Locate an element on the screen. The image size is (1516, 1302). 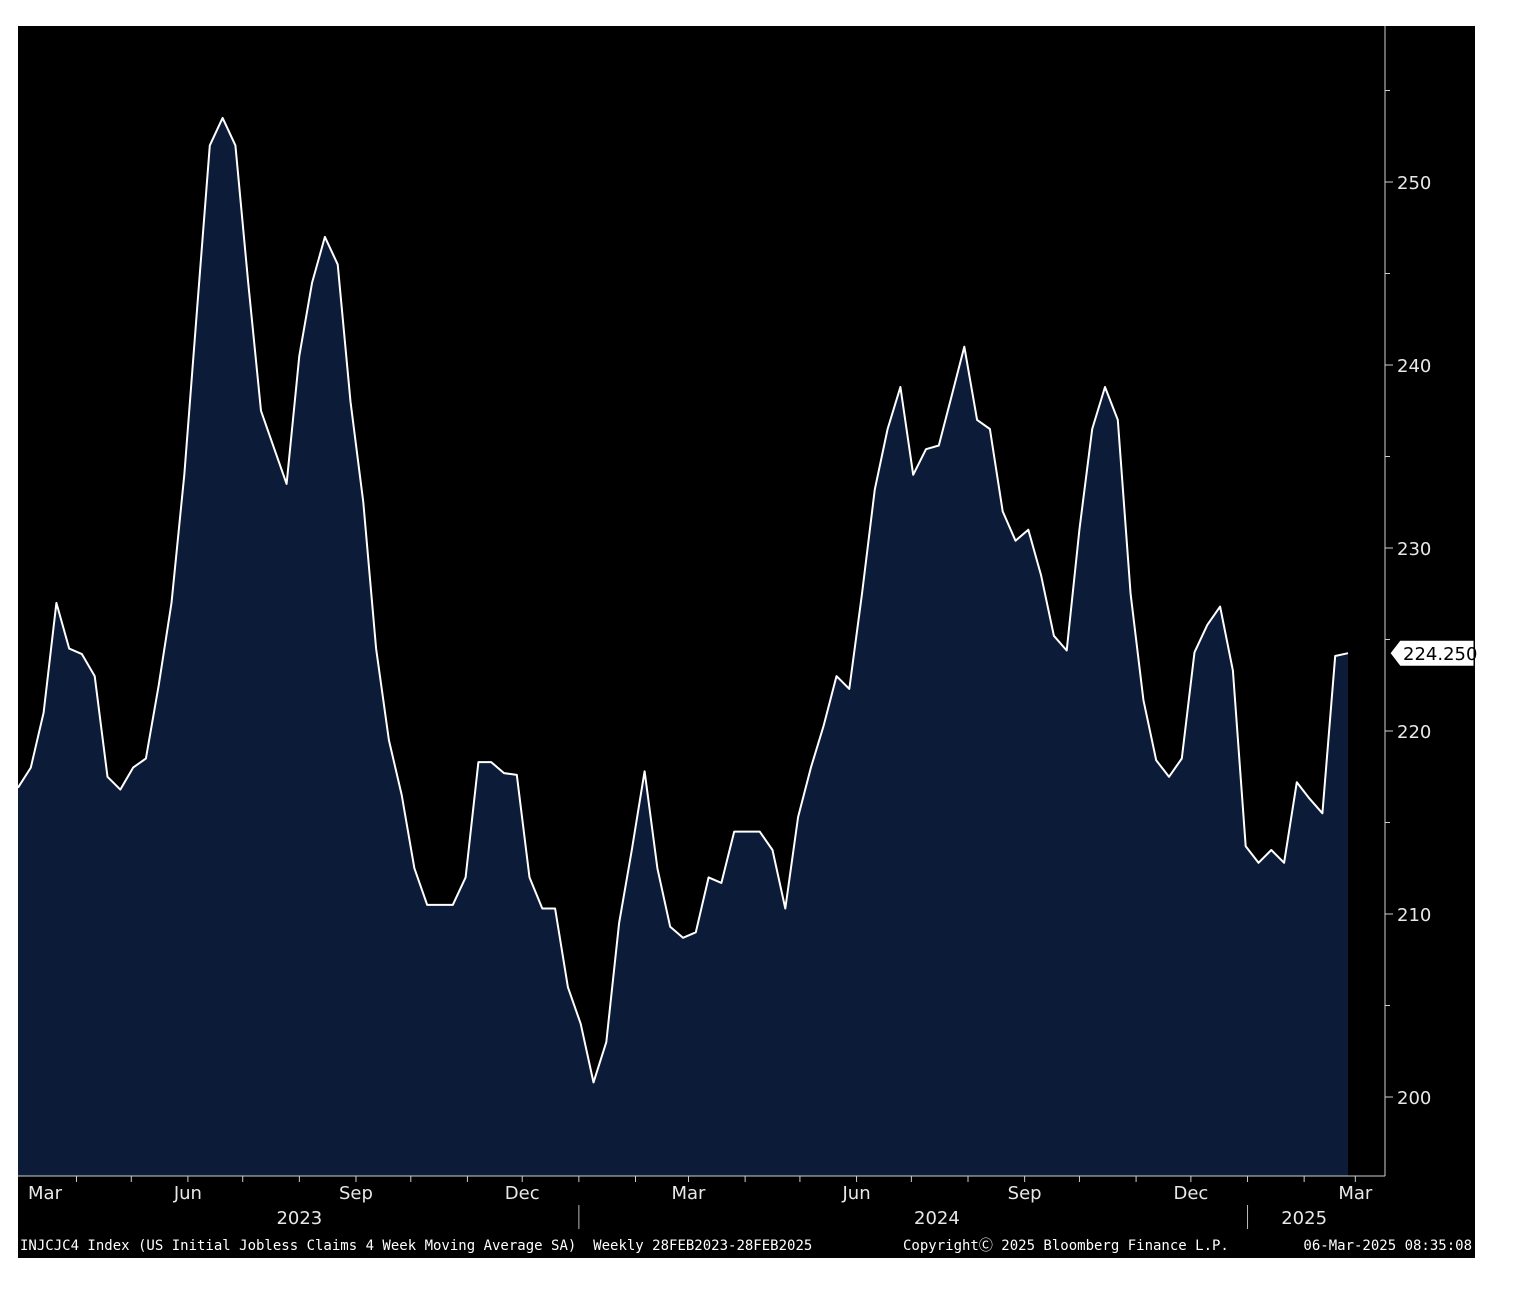
y-tick-label: 210 is located at coordinates (1414, 915).